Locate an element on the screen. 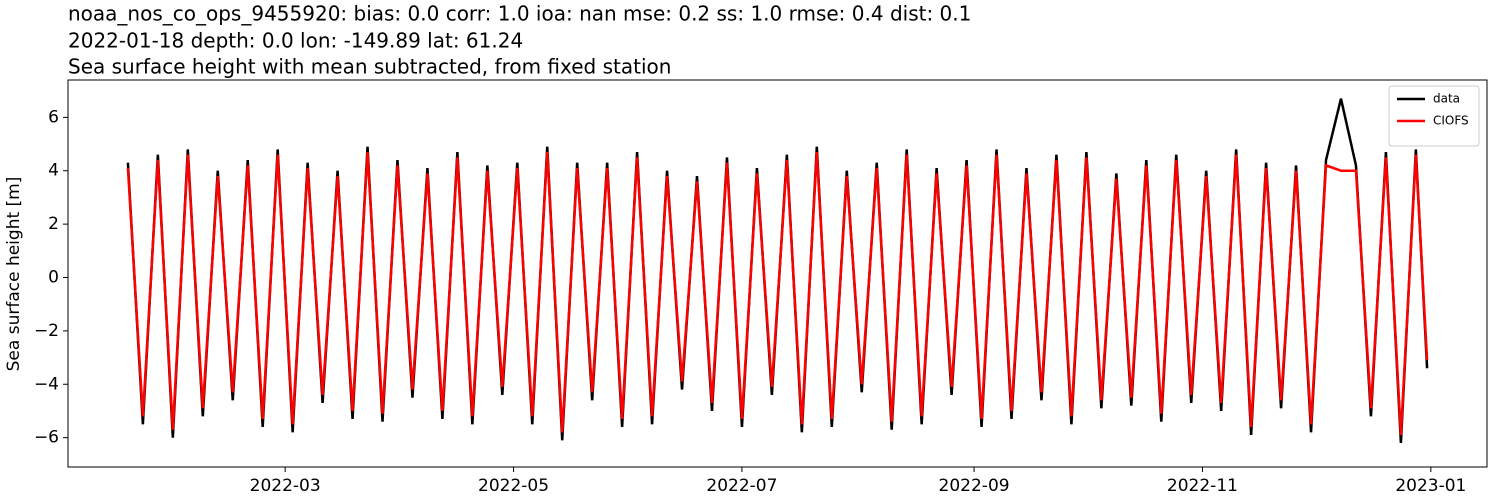 The width and height of the screenshot is (1500, 504). legend-label: CIOFS is located at coordinates (1451, 121).